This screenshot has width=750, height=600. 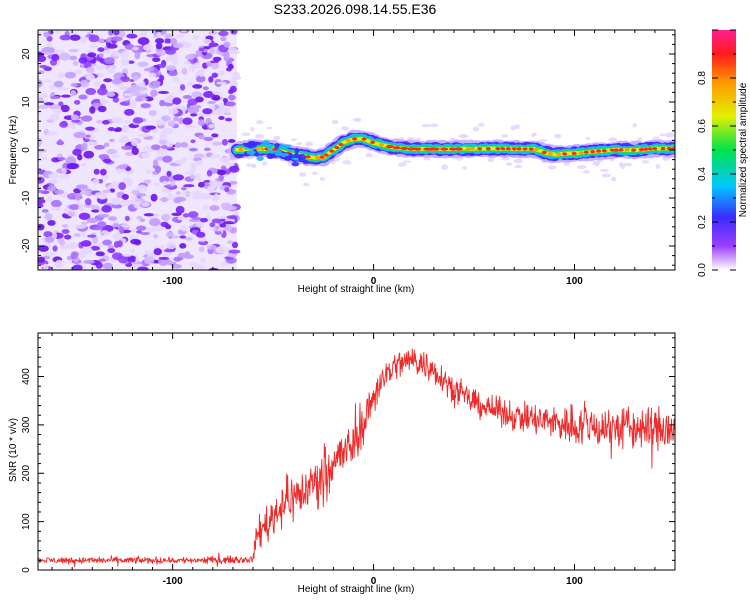 I want to click on y-tick-label: 300, so click(x=26, y=424).